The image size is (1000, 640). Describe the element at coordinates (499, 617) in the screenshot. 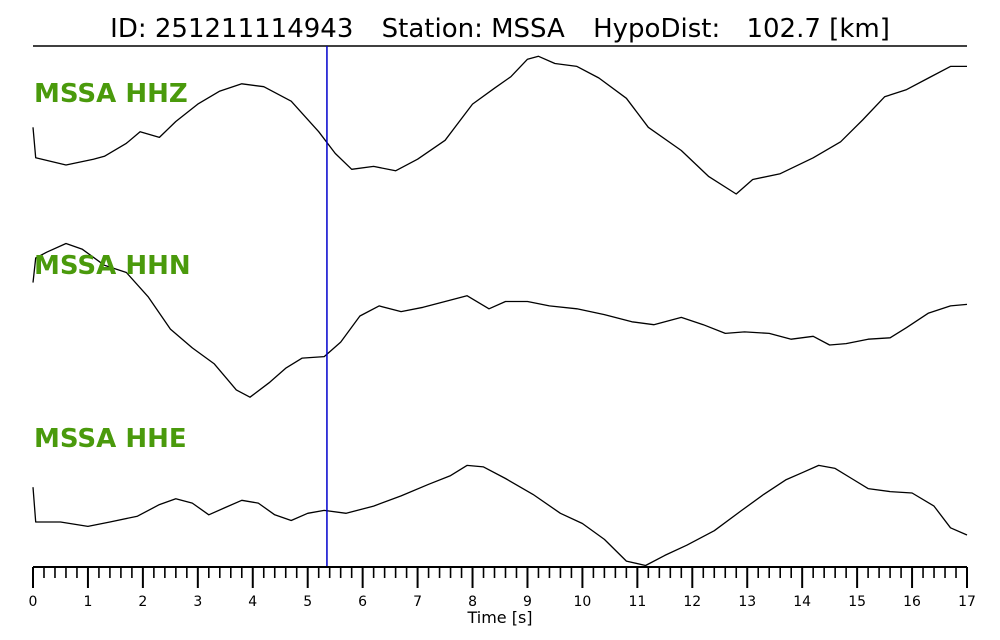

I see `x-axis-title: Time [s]` at that location.